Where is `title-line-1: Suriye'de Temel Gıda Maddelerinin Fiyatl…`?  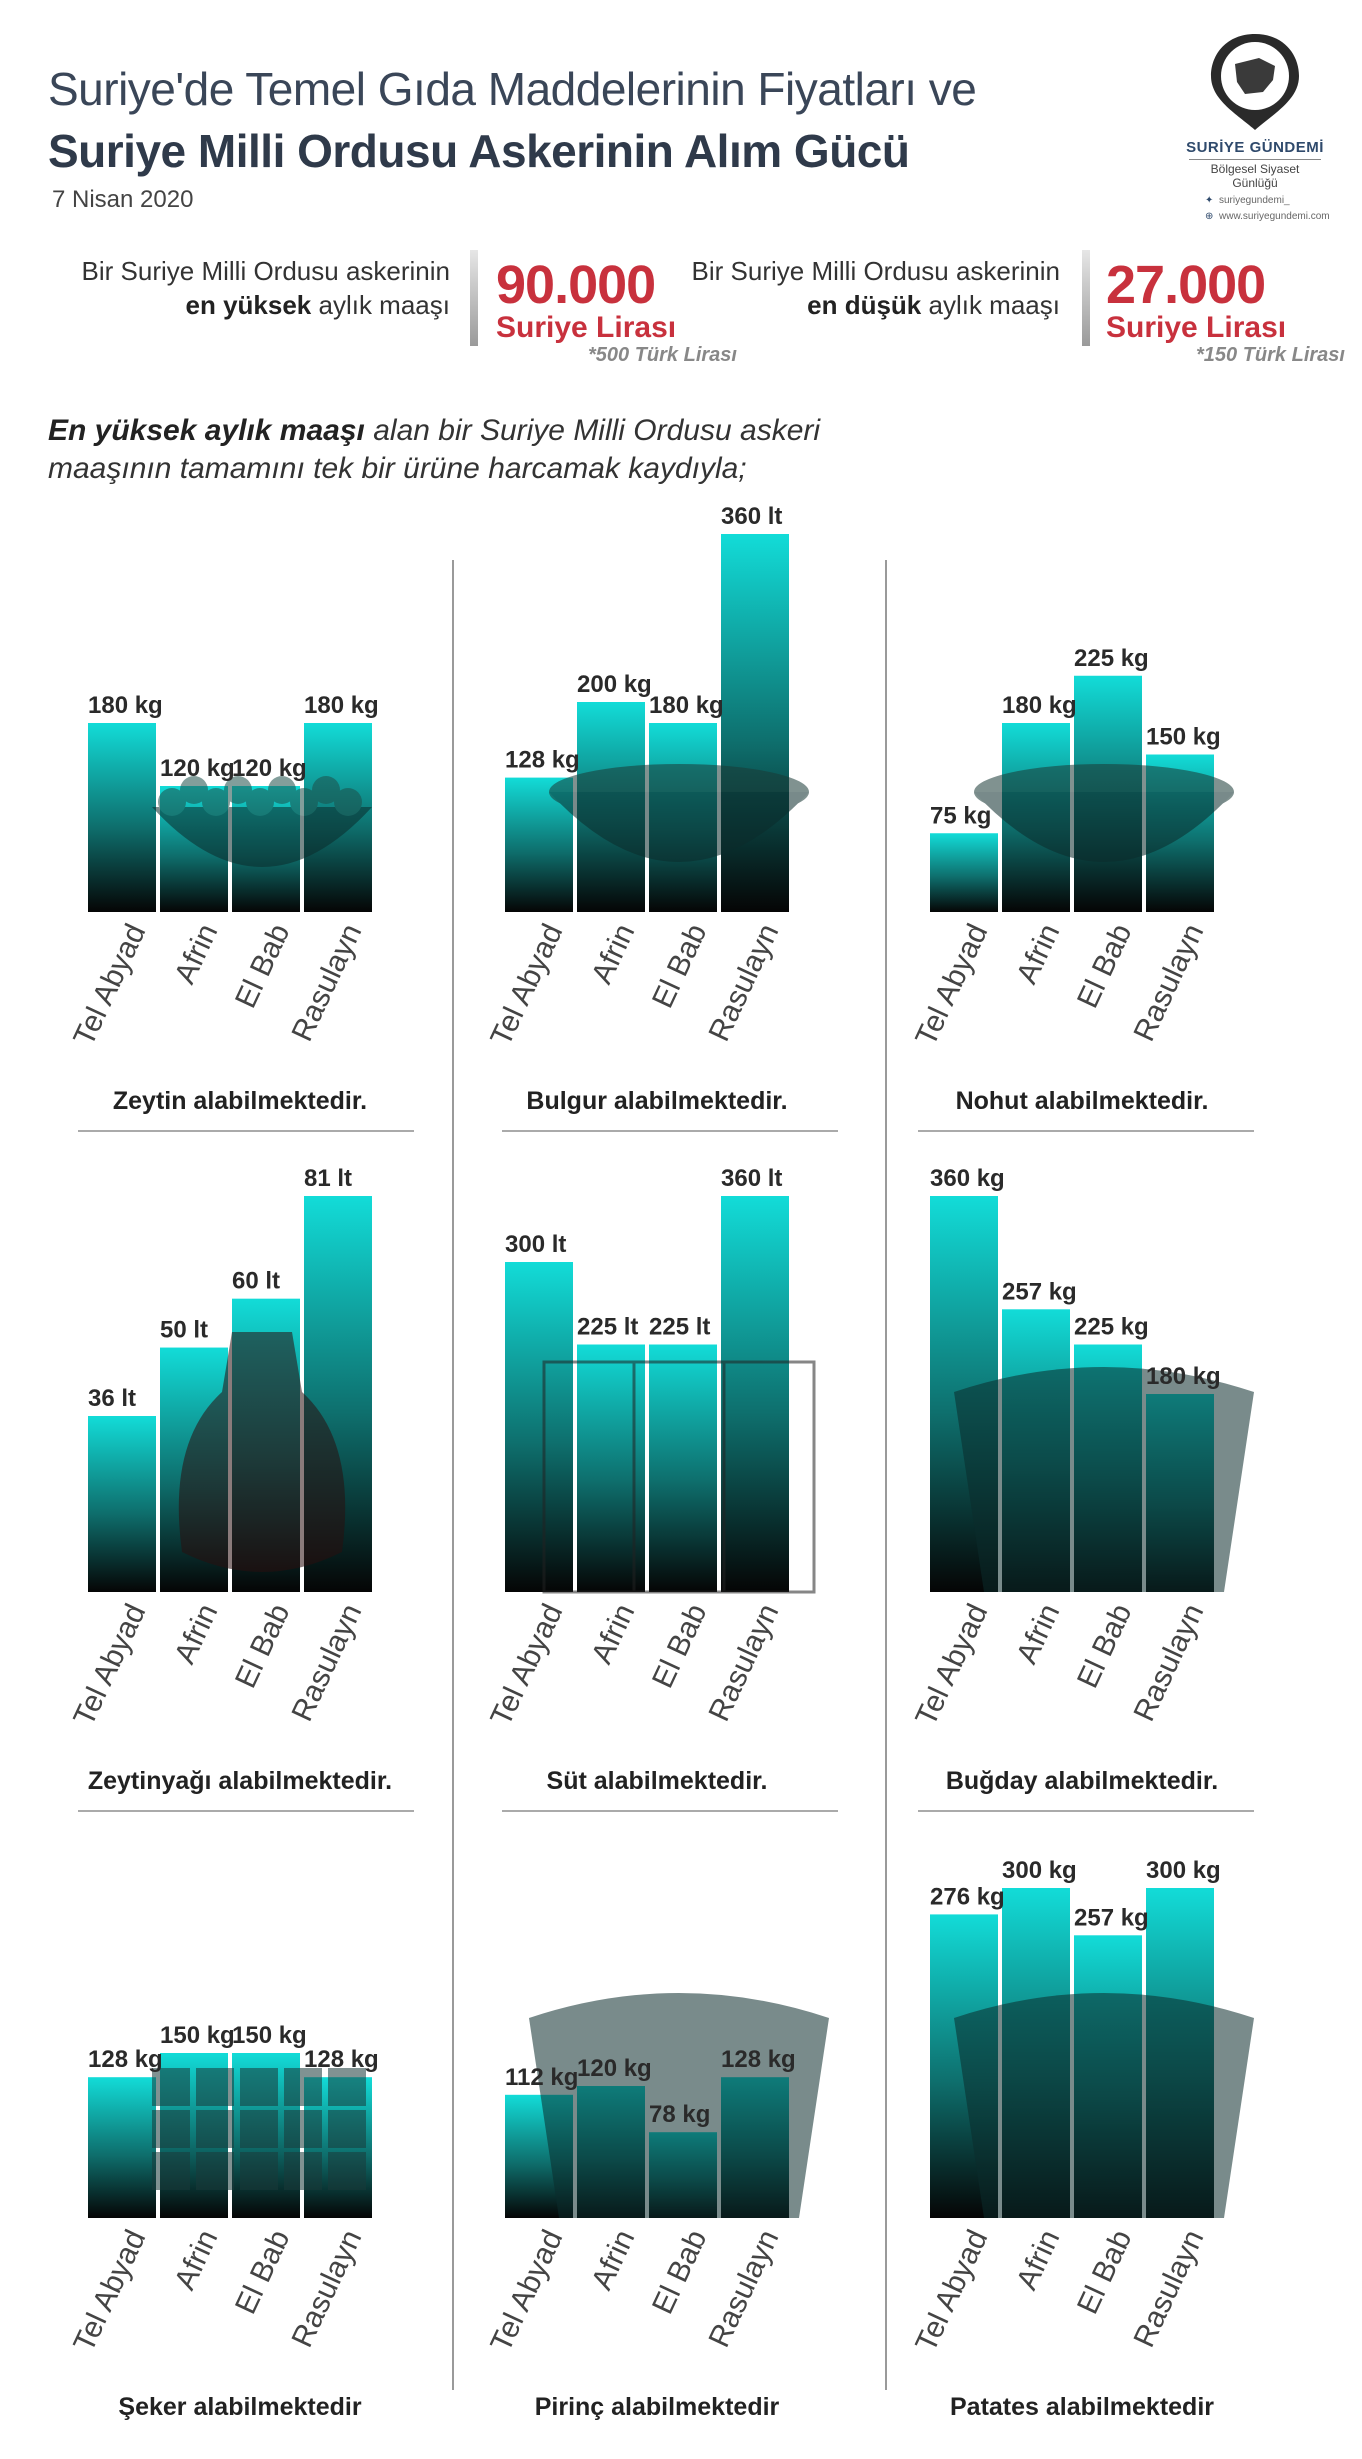 title-line-1: Suriye'de Temel Gıda Maddelerinin Fiyatl… is located at coordinates (512, 89).